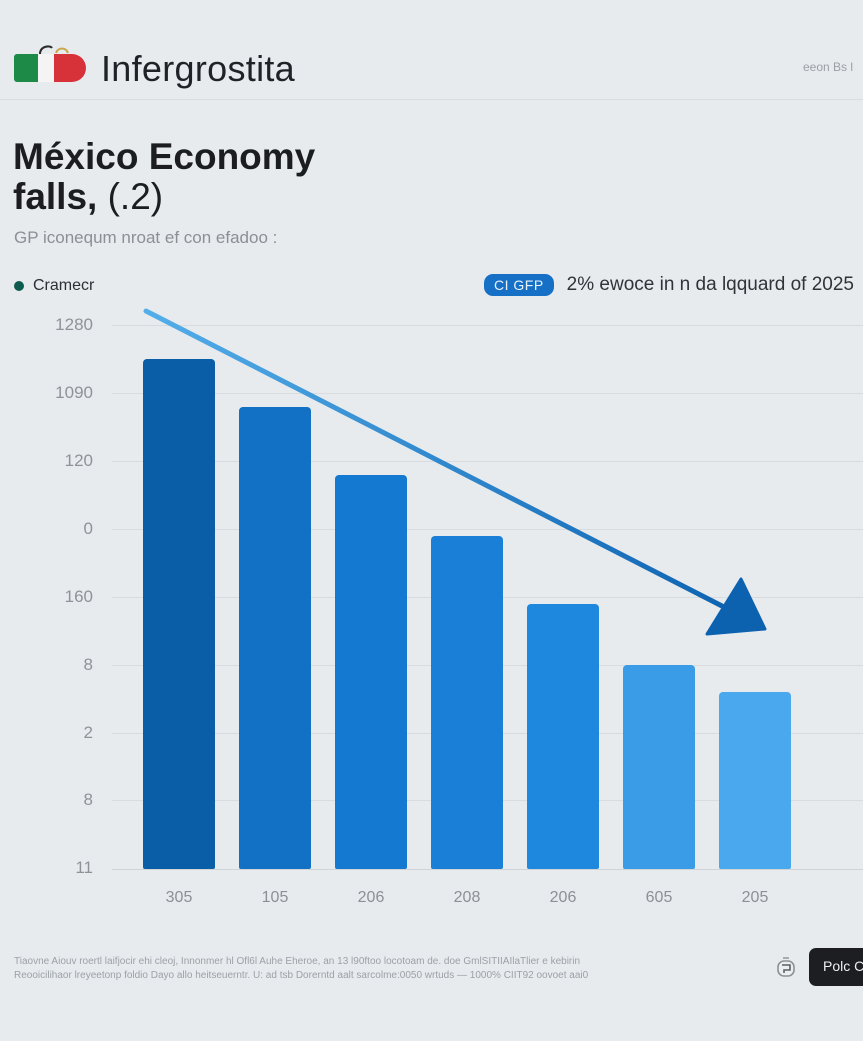  I want to click on legend-label: Cramecr, so click(64, 285).